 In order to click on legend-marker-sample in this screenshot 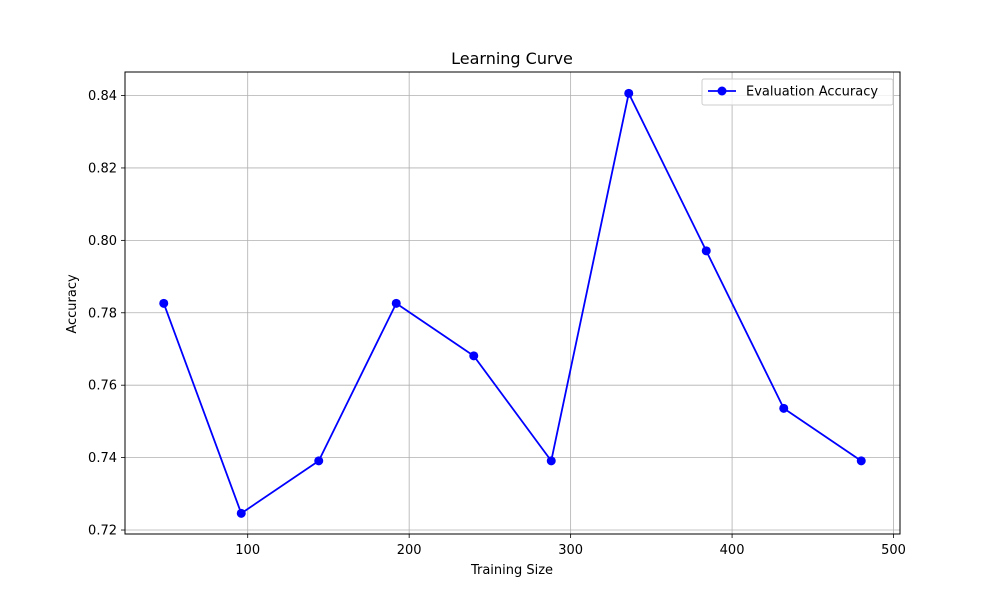, I will do `click(722, 91)`.